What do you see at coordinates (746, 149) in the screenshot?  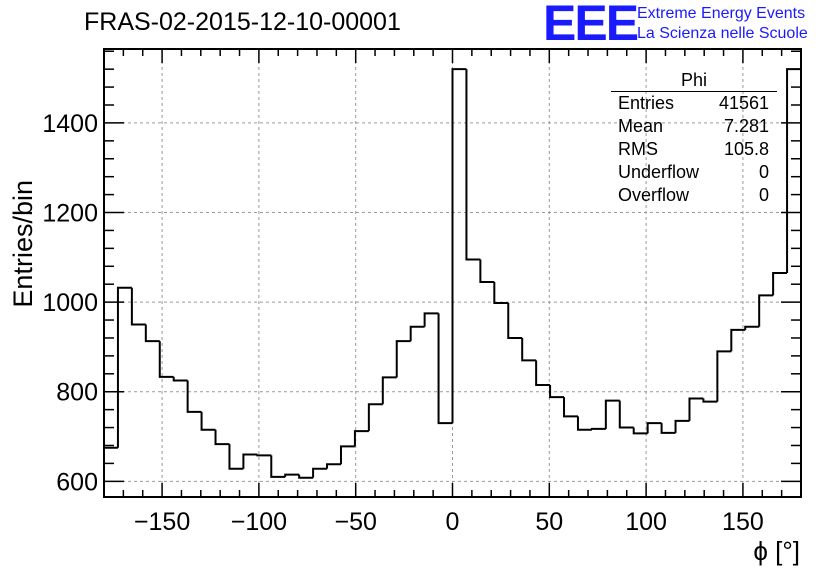 I see `stats-value: 105.8` at bounding box center [746, 149].